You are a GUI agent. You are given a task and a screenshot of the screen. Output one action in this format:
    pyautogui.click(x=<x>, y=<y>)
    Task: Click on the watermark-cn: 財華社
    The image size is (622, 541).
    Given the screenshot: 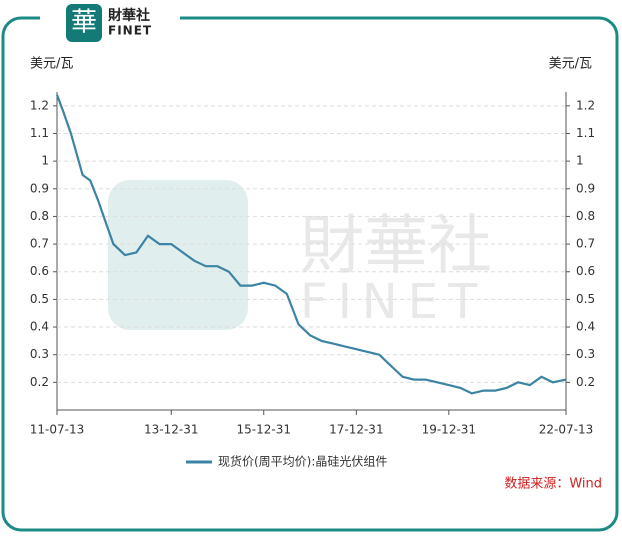 What is the action you would take?
    pyautogui.click(x=396, y=247)
    